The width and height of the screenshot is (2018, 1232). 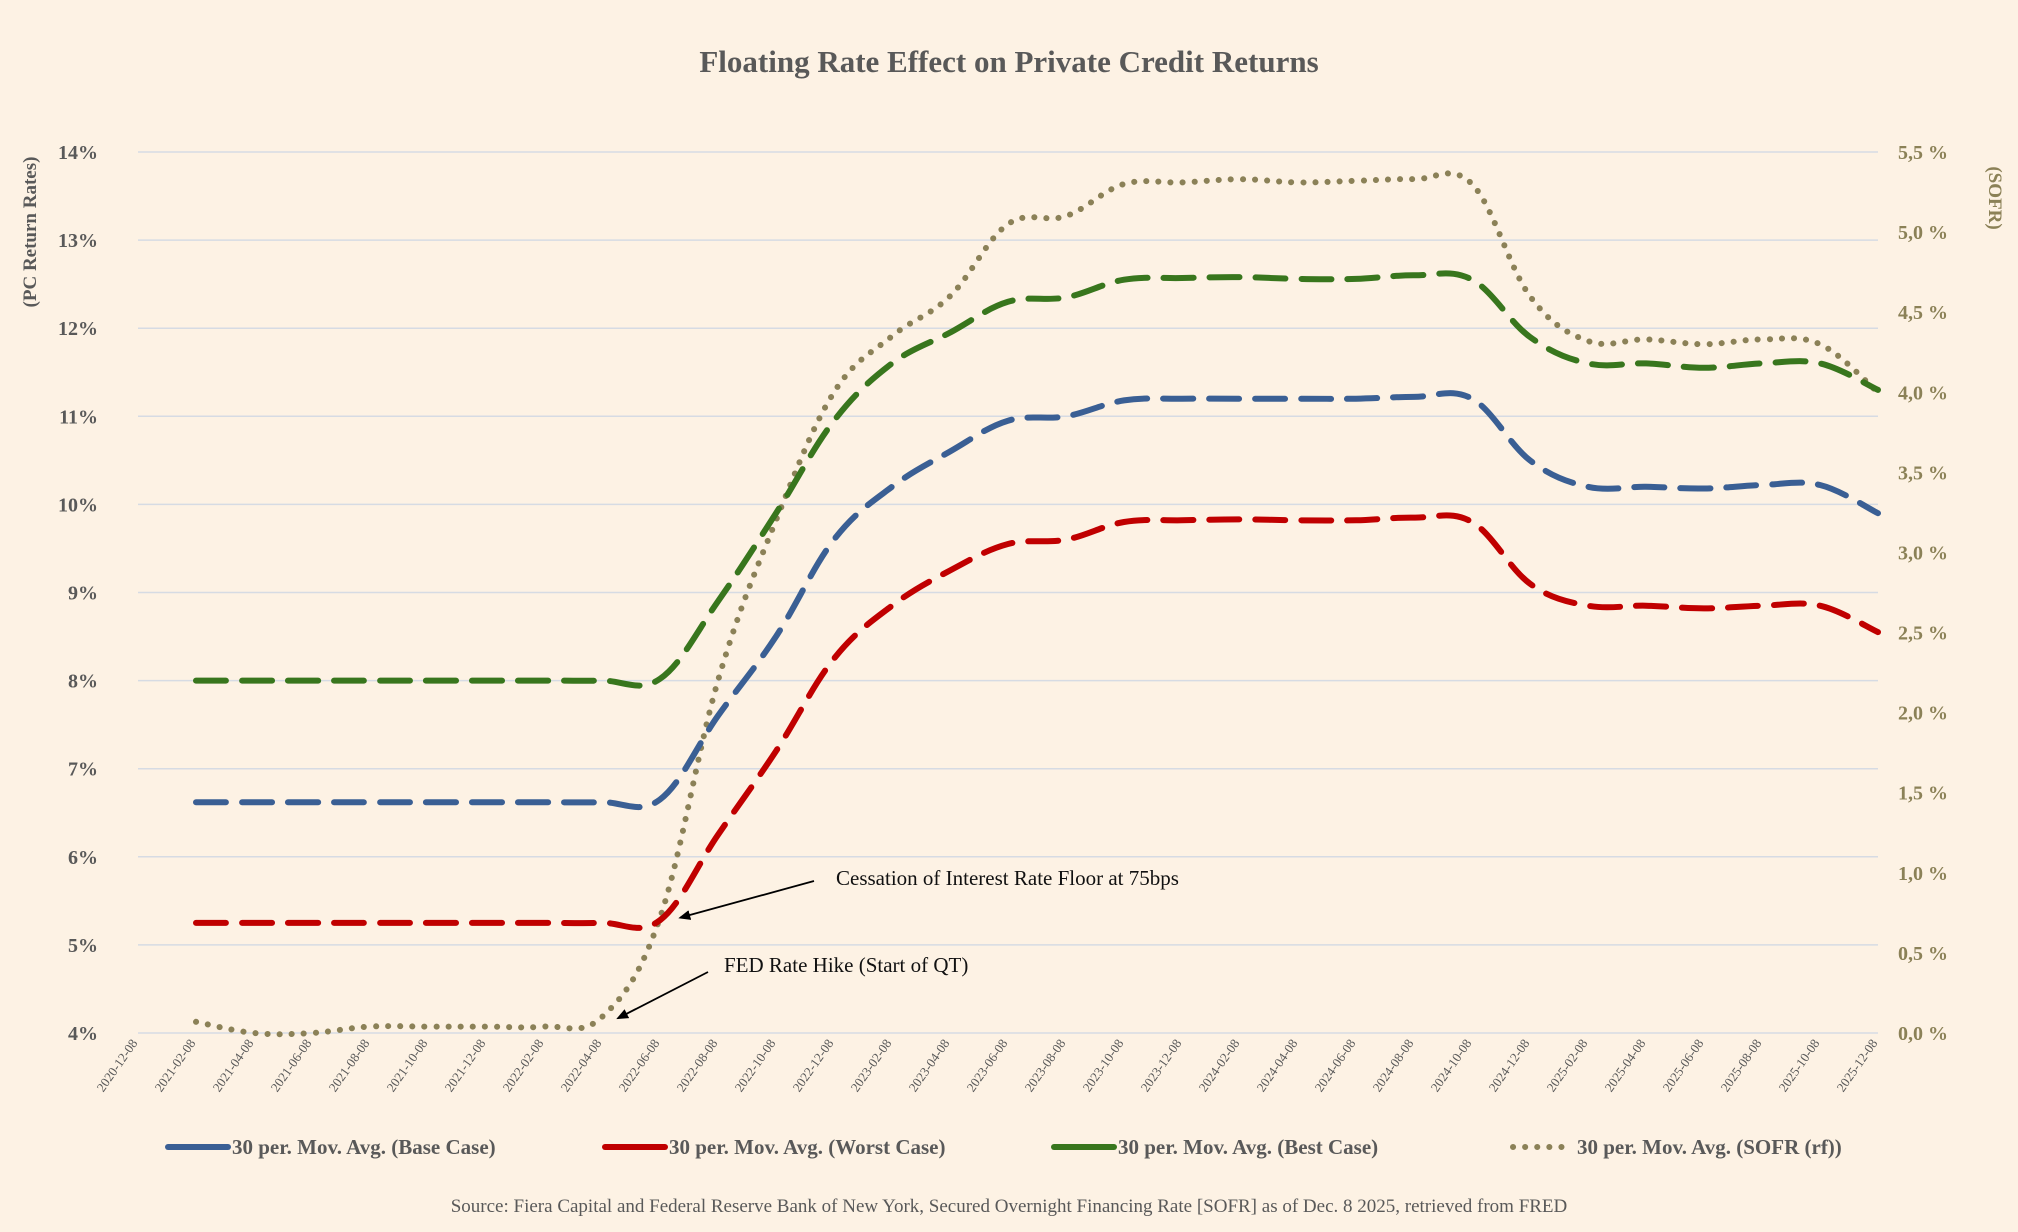 I want to click on legend-label: 30 per. Mov. Avg. (Base Case), so click(x=364, y=1147).